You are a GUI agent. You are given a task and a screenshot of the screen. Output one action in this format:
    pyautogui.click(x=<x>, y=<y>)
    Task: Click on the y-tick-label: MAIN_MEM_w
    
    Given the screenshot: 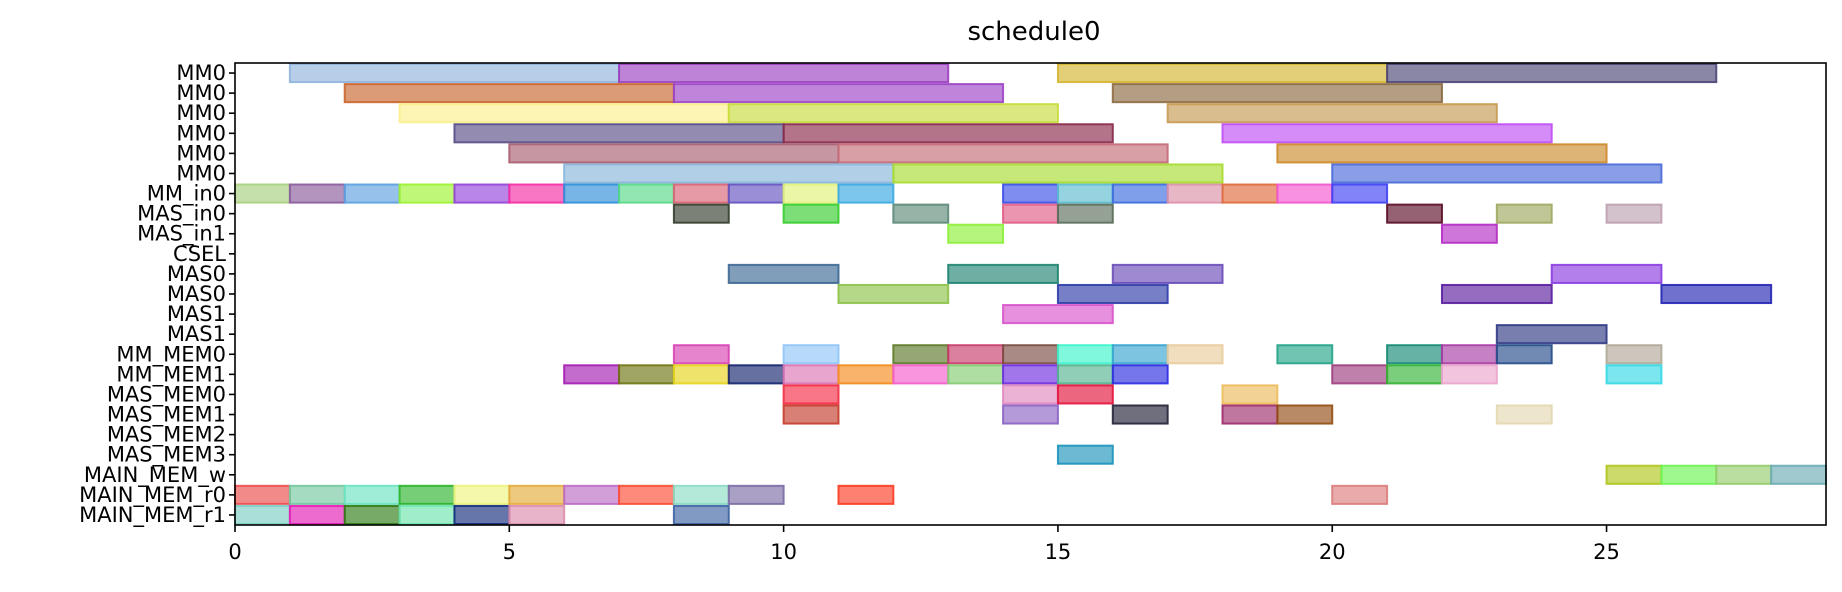 What is the action you would take?
    pyautogui.click(x=155, y=475)
    